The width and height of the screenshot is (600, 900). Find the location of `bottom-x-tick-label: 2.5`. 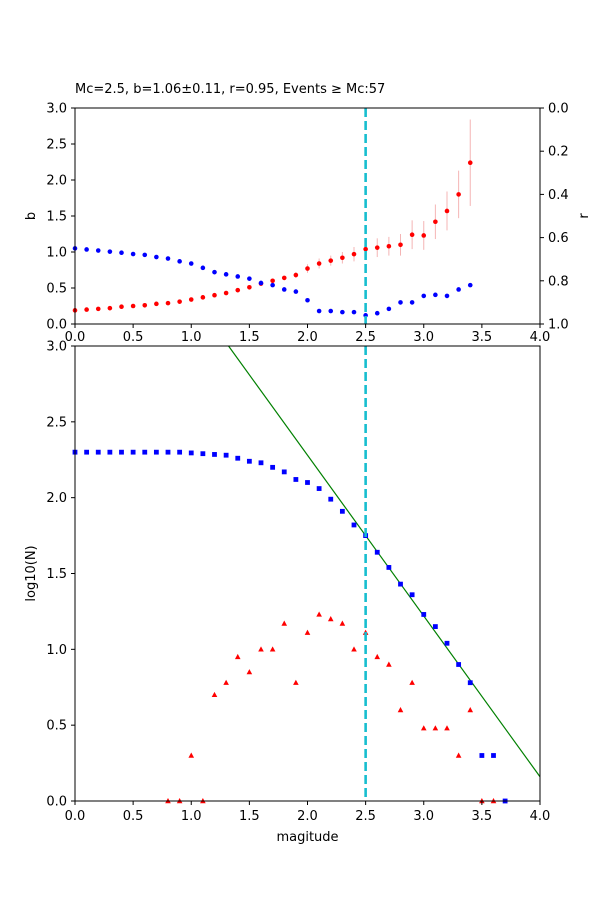

bottom-x-tick-label: 2.5 is located at coordinates (365, 816).